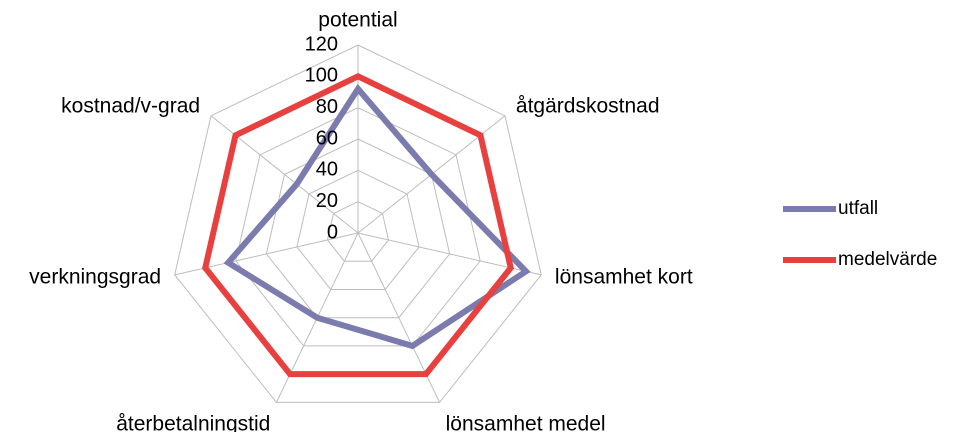 The height and width of the screenshot is (432, 973). I want to click on category-label: återbetalningstid, so click(193, 422).